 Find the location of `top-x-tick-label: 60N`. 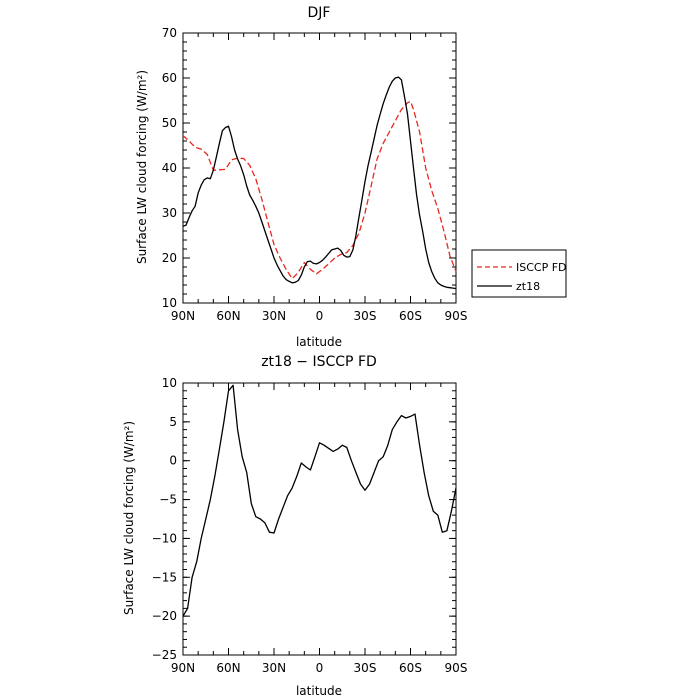

top-x-tick-label: 60N is located at coordinates (228, 316).